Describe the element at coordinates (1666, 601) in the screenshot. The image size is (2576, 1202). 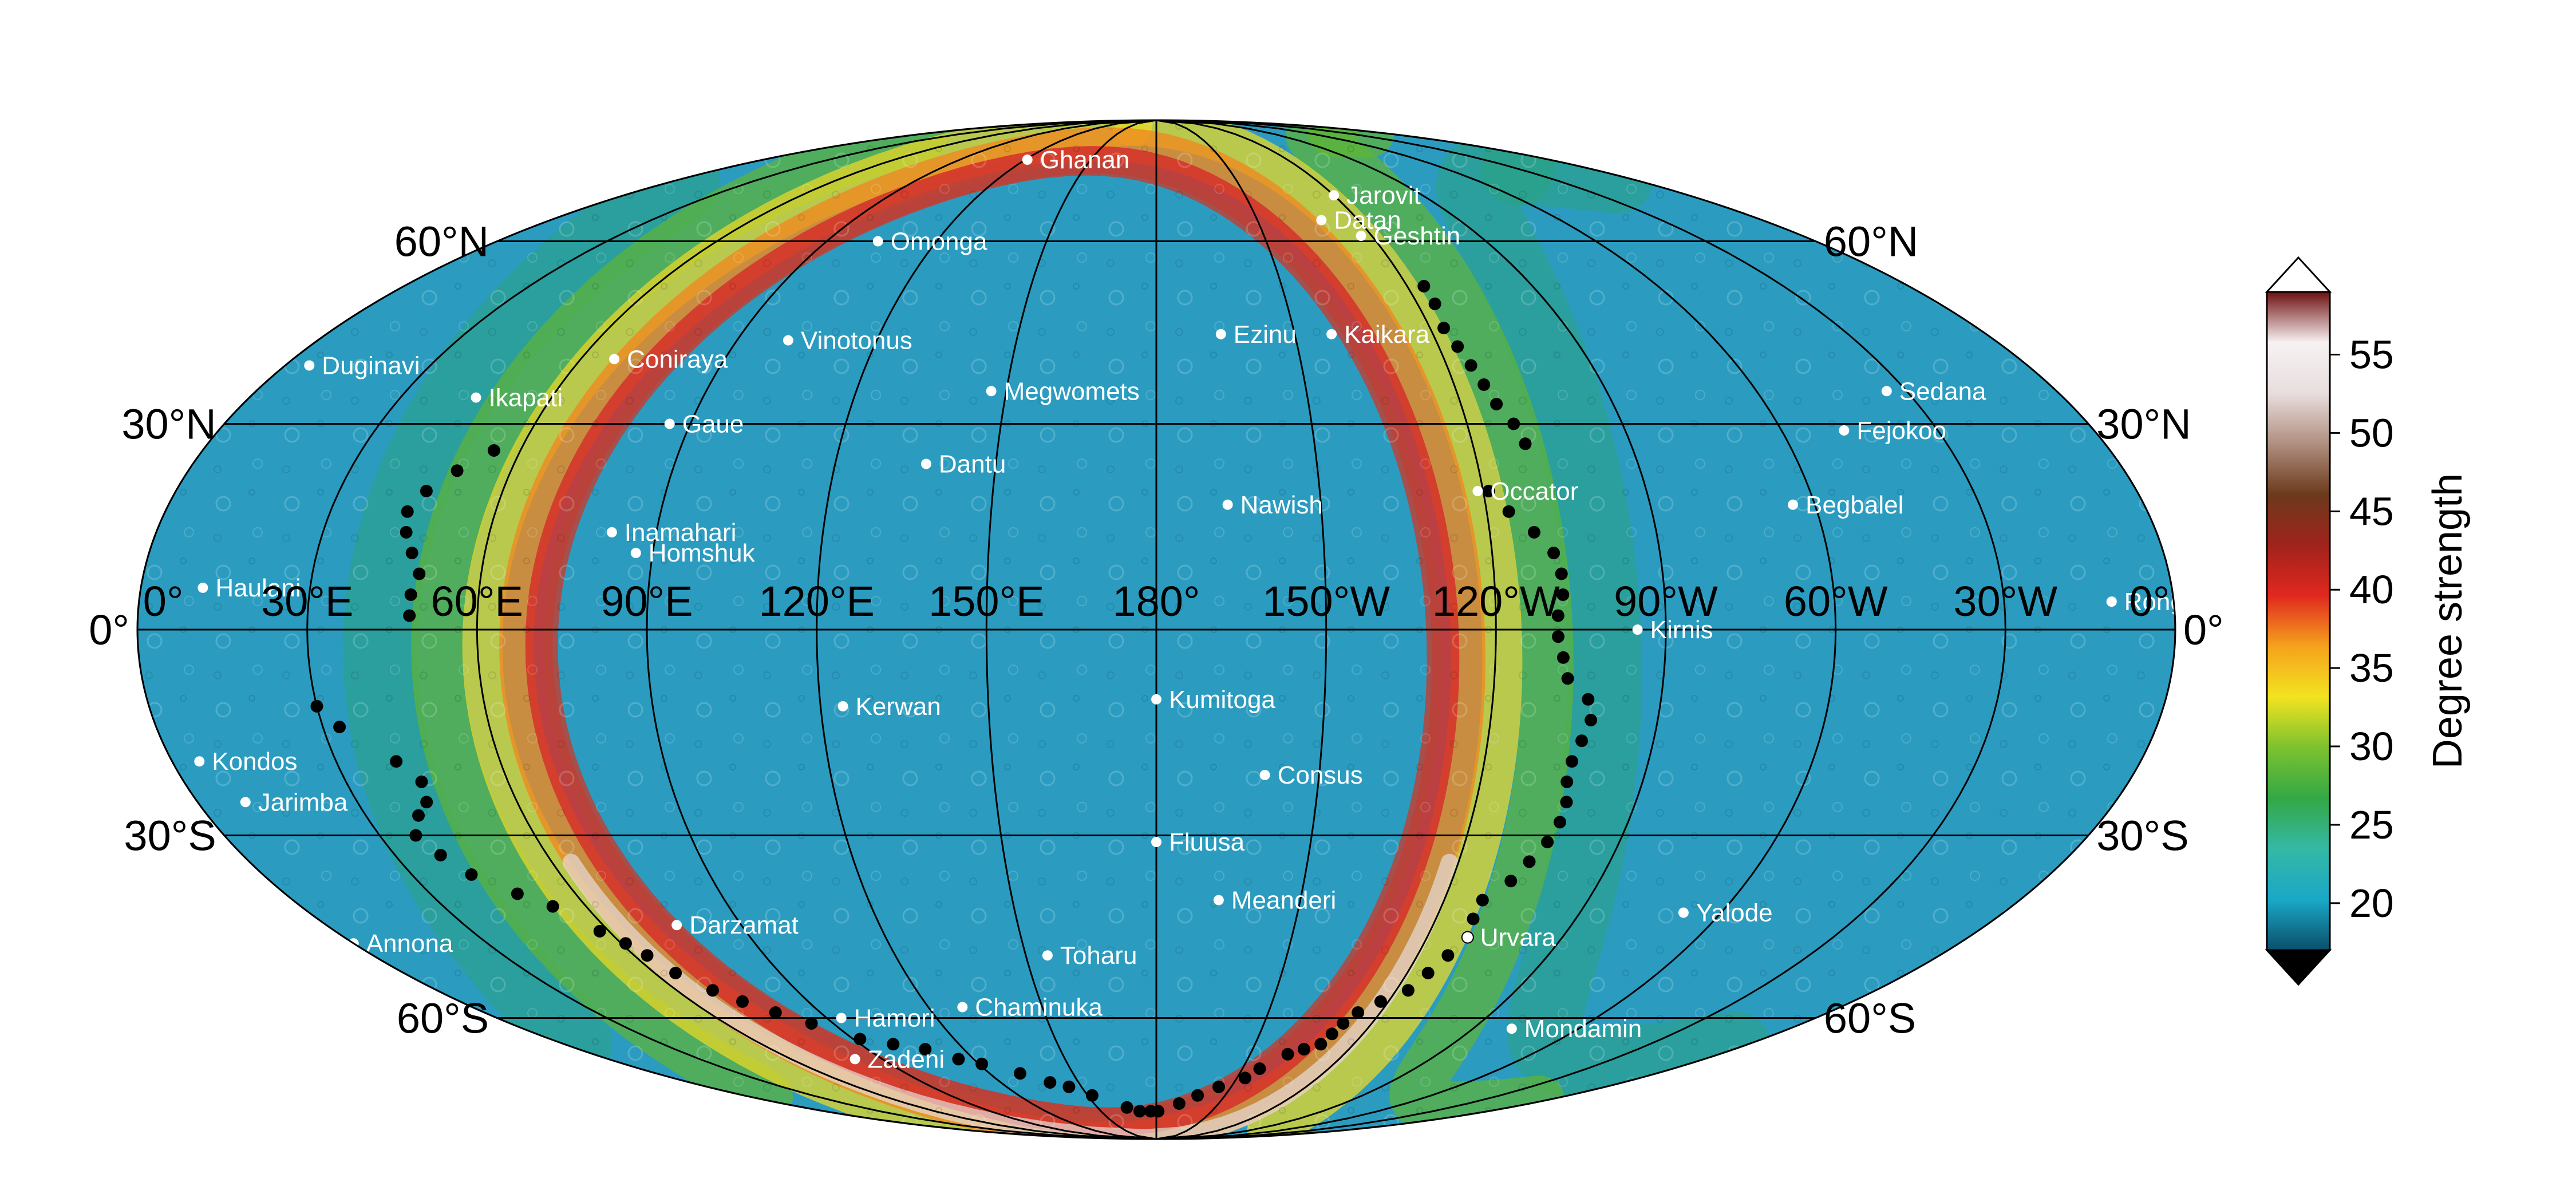
I see `lon-label: 90°W` at that location.